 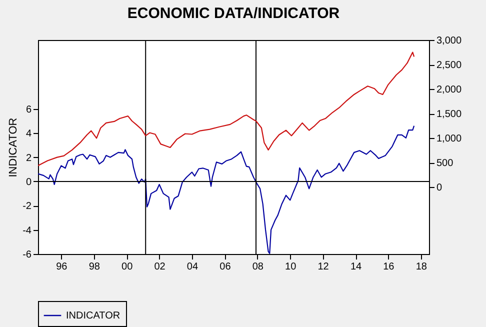 I want to click on y2-tick-label: 3,000, so click(x=449, y=41).